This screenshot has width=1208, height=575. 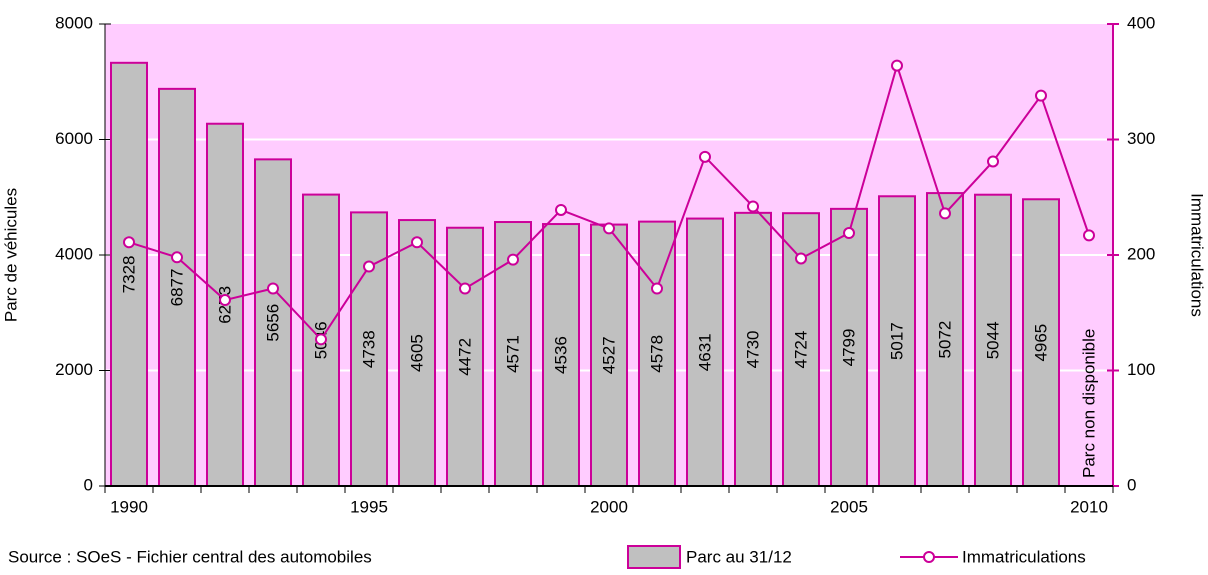 I want to click on x-tick-label: 2000, so click(x=609, y=506).